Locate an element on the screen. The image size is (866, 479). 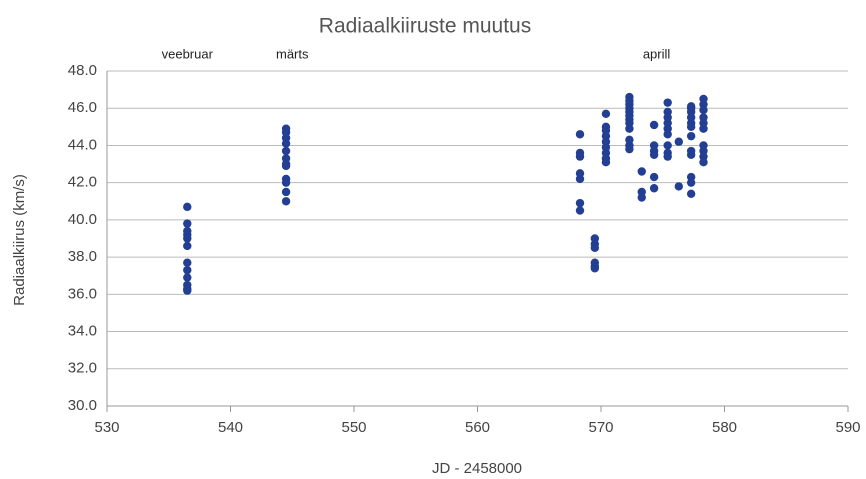
y-tick-label: 38.0 is located at coordinates (82, 256).